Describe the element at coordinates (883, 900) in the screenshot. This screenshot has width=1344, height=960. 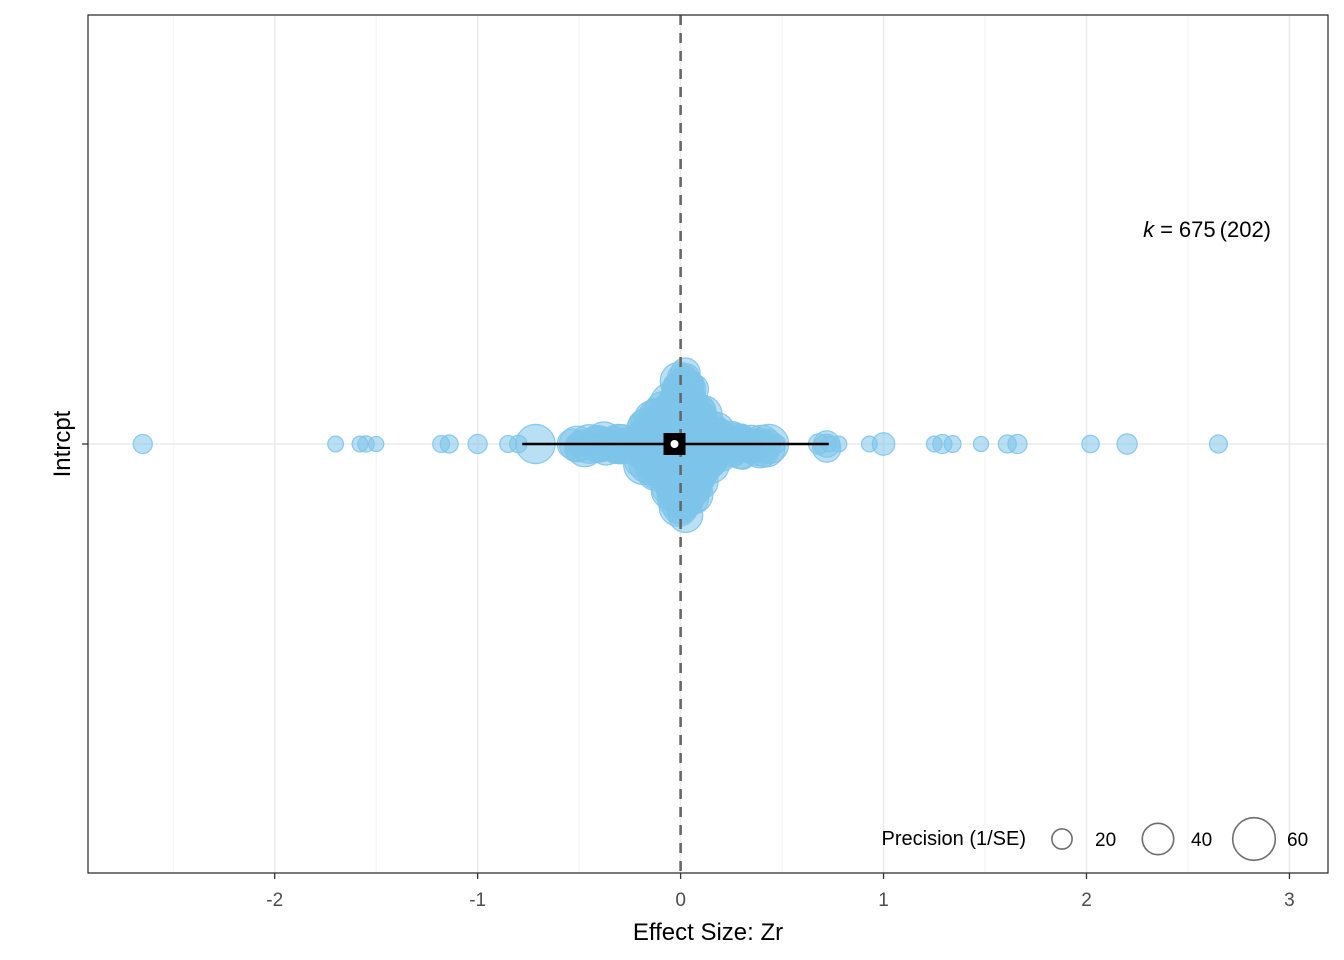
I see `x-tick-label: 1` at that location.